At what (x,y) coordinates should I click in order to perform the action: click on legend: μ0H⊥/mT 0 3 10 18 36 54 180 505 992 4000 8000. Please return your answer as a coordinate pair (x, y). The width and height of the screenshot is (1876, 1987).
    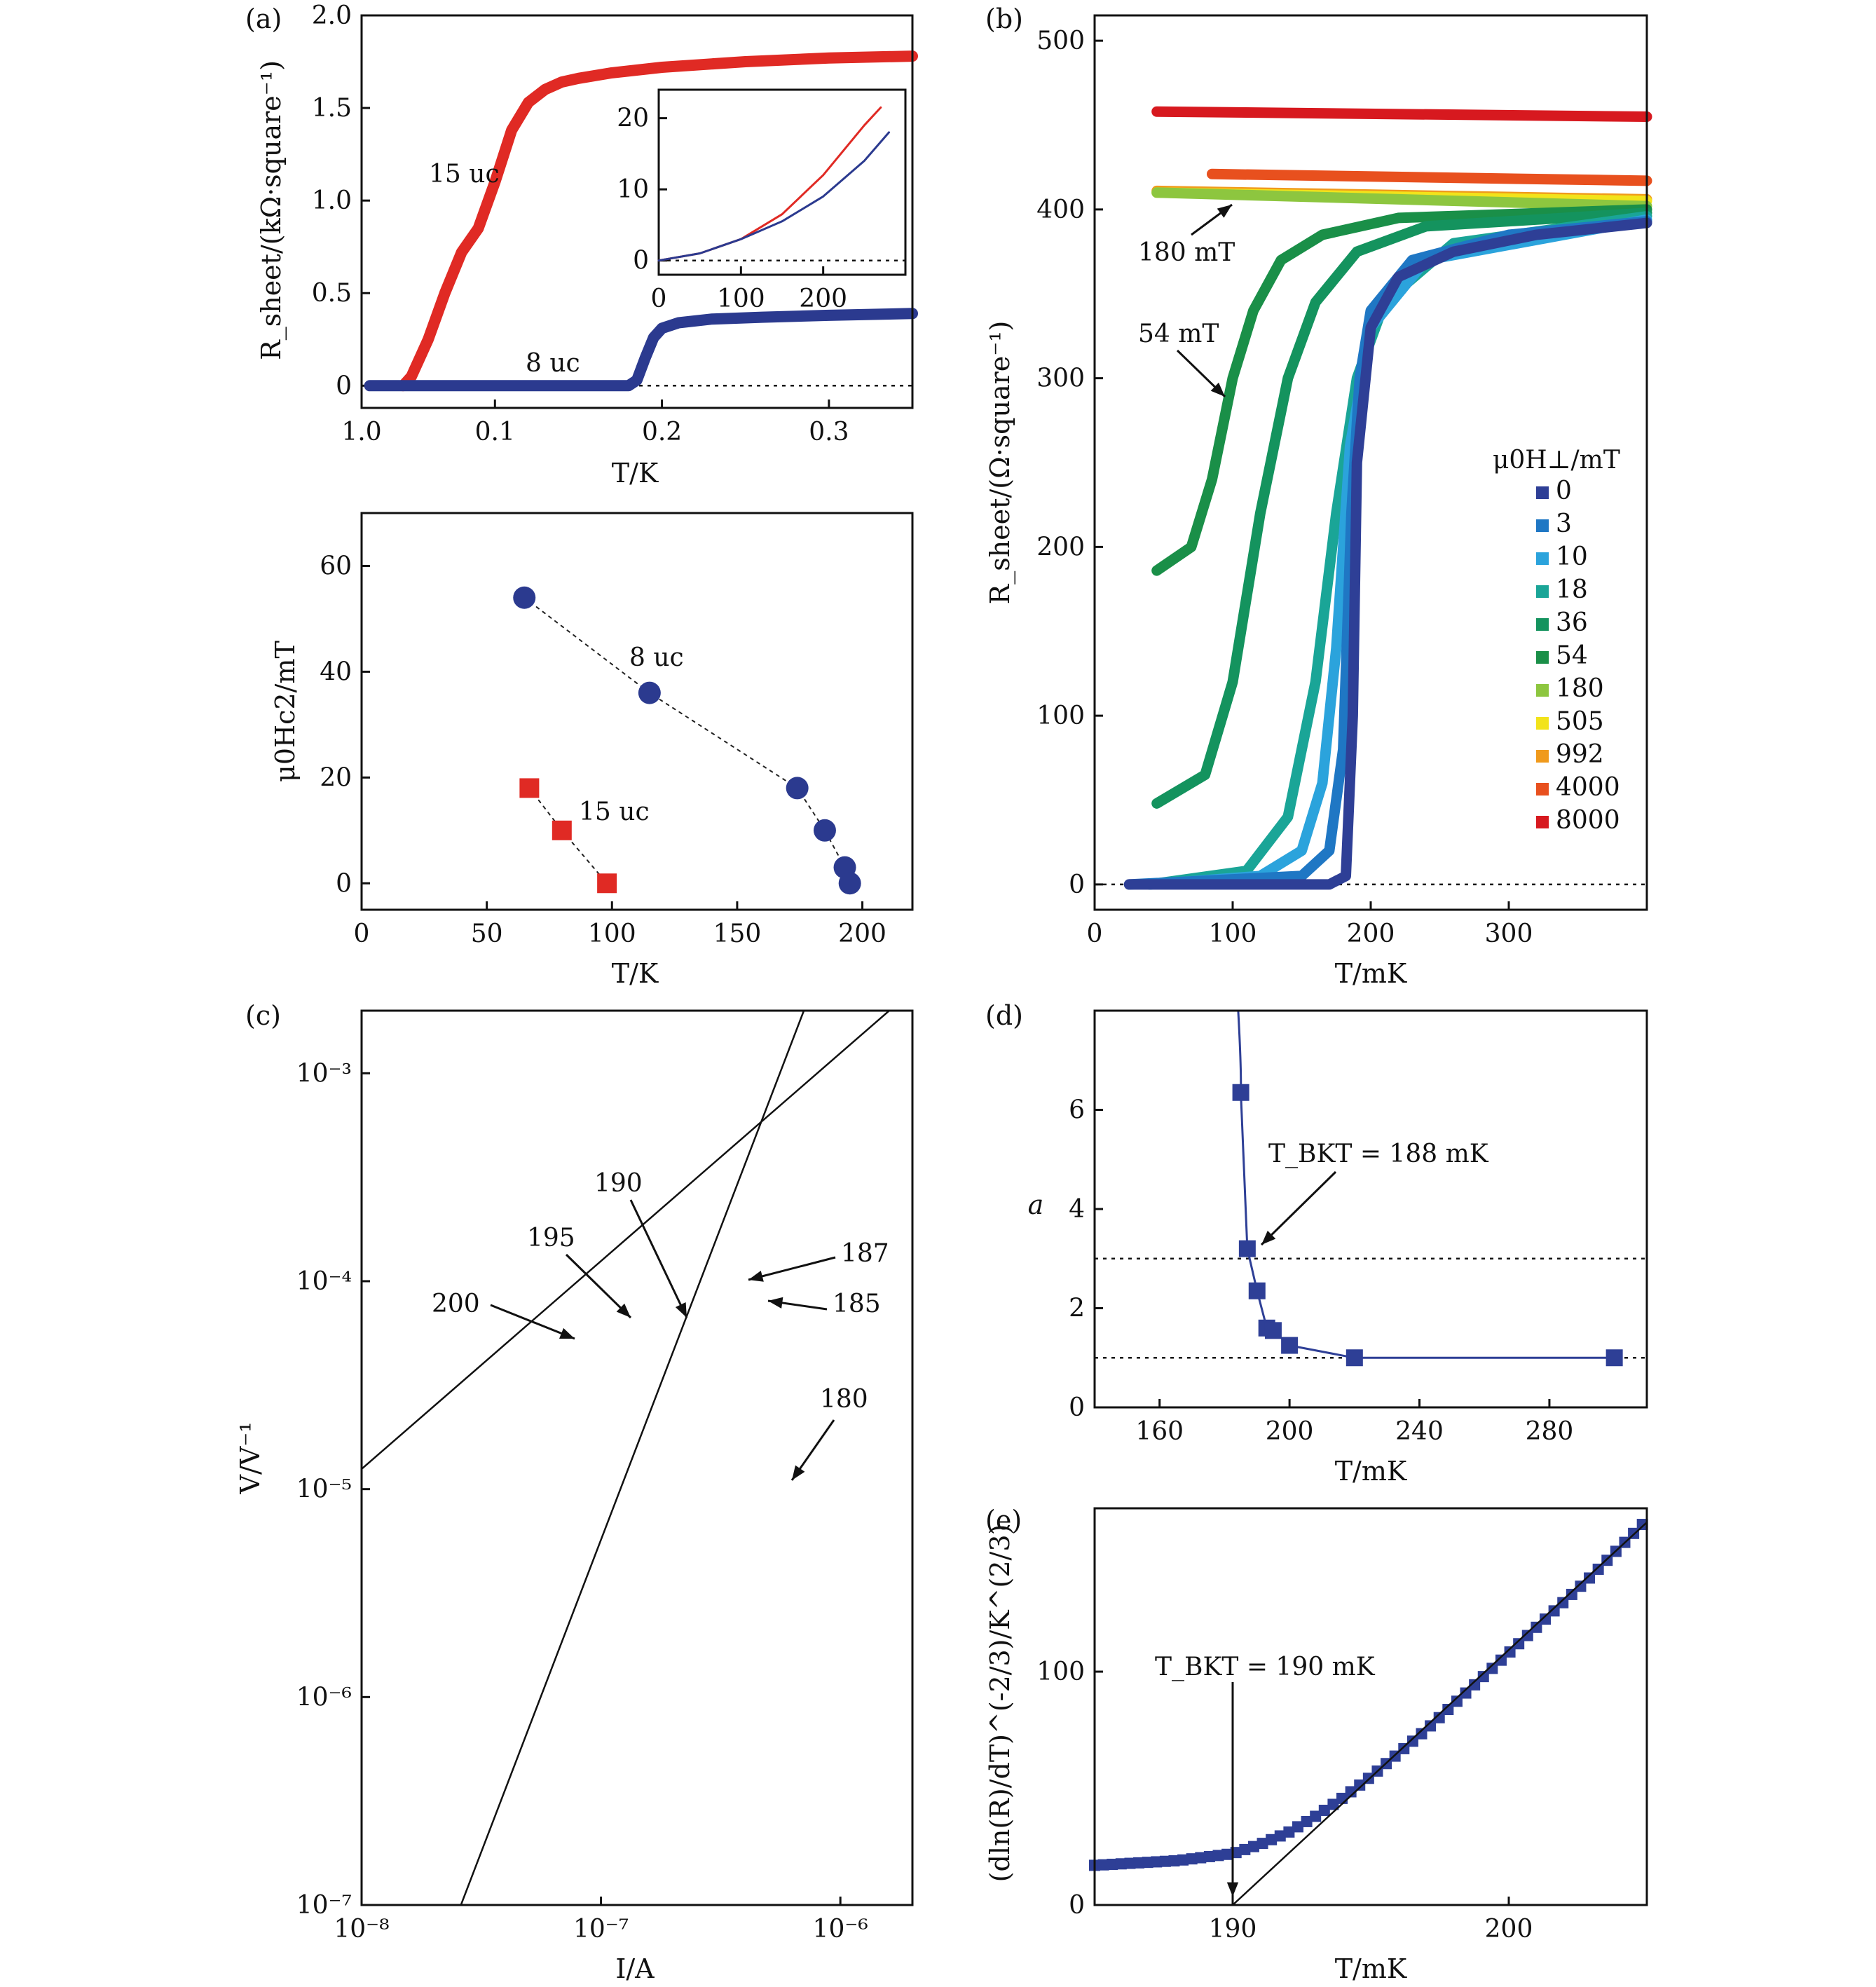
    Looking at the image, I should click on (1556, 641).